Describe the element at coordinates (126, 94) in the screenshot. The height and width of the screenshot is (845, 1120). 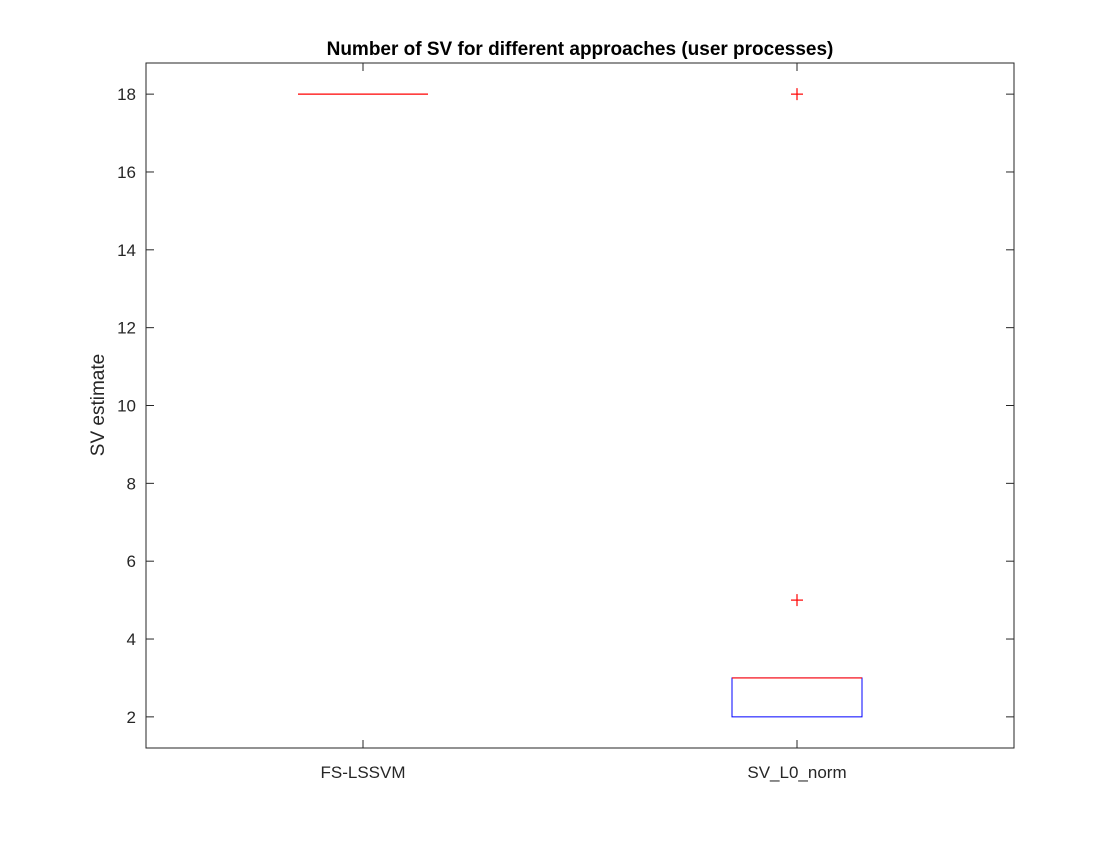
I see `y-tick-label: 18` at that location.